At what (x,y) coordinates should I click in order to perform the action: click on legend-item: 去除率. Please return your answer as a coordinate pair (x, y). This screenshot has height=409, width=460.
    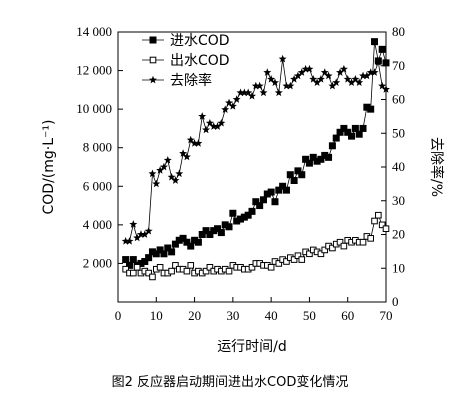
    Looking at the image, I should click on (177, 80).